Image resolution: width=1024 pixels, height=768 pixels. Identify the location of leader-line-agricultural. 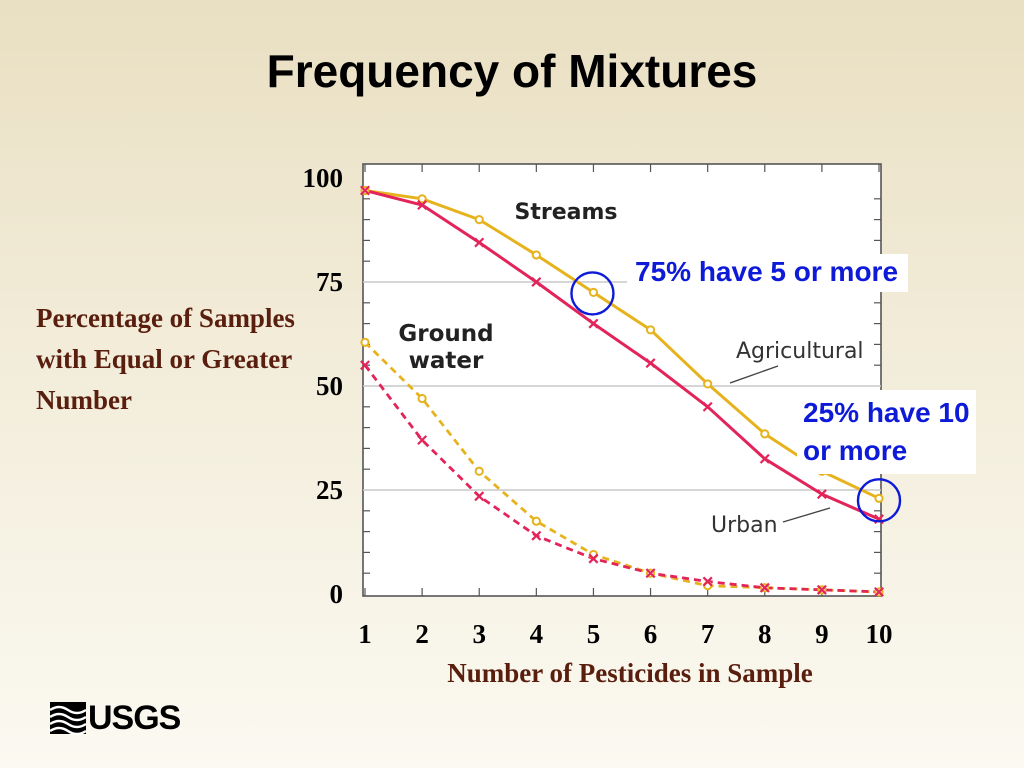
(754, 374).